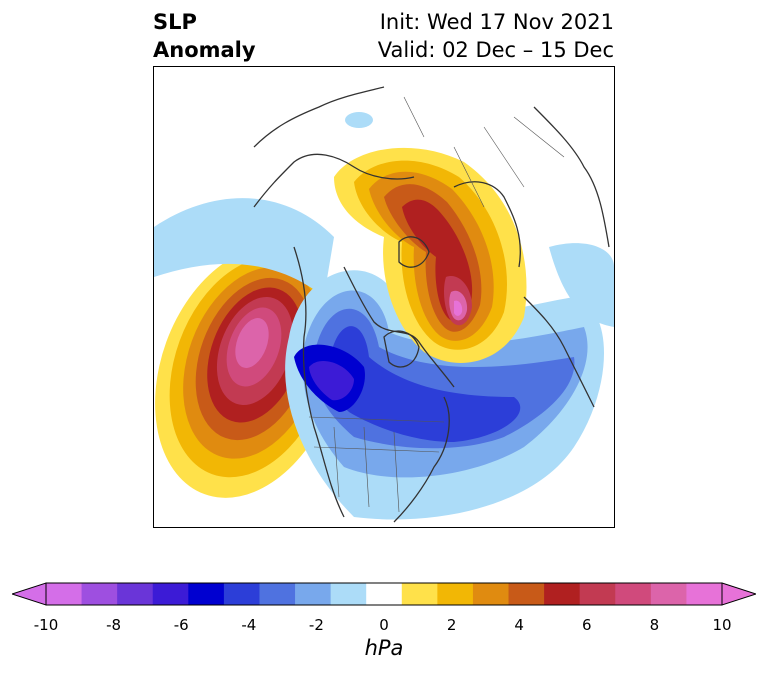 This screenshot has height=673, width=768. What do you see at coordinates (204, 36) in the screenshot?
I see `chart-title: SLP Anomaly` at bounding box center [204, 36].